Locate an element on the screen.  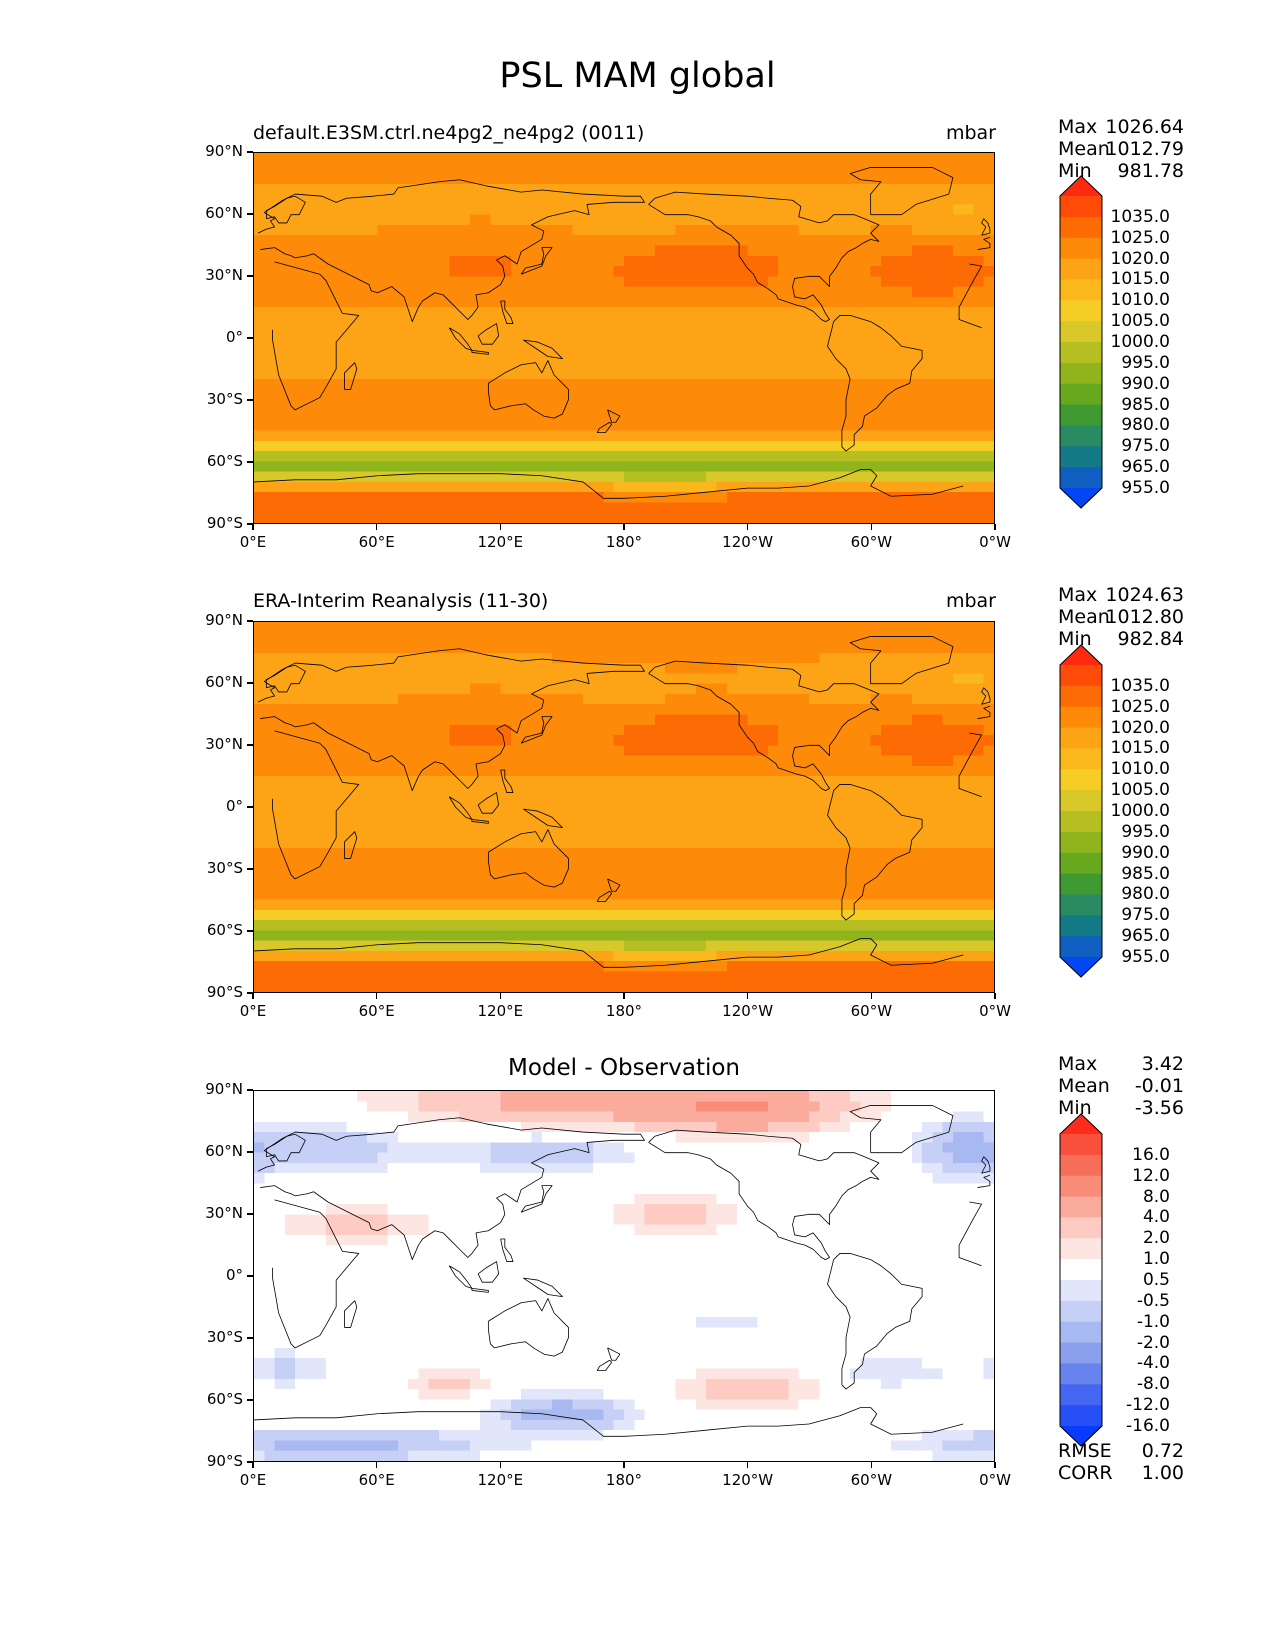
colorbar-tick-label: 16.0 is located at coordinates (1151, 1154).